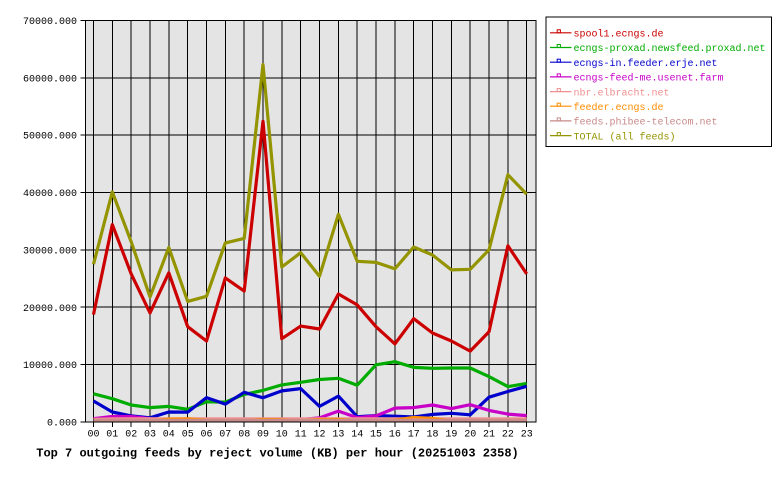 The image size is (780, 480). What do you see at coordinates (619, 108) in the screenshot?
I see `svg-text: feeder.ecngs.de` at bounding box center [619, 108].